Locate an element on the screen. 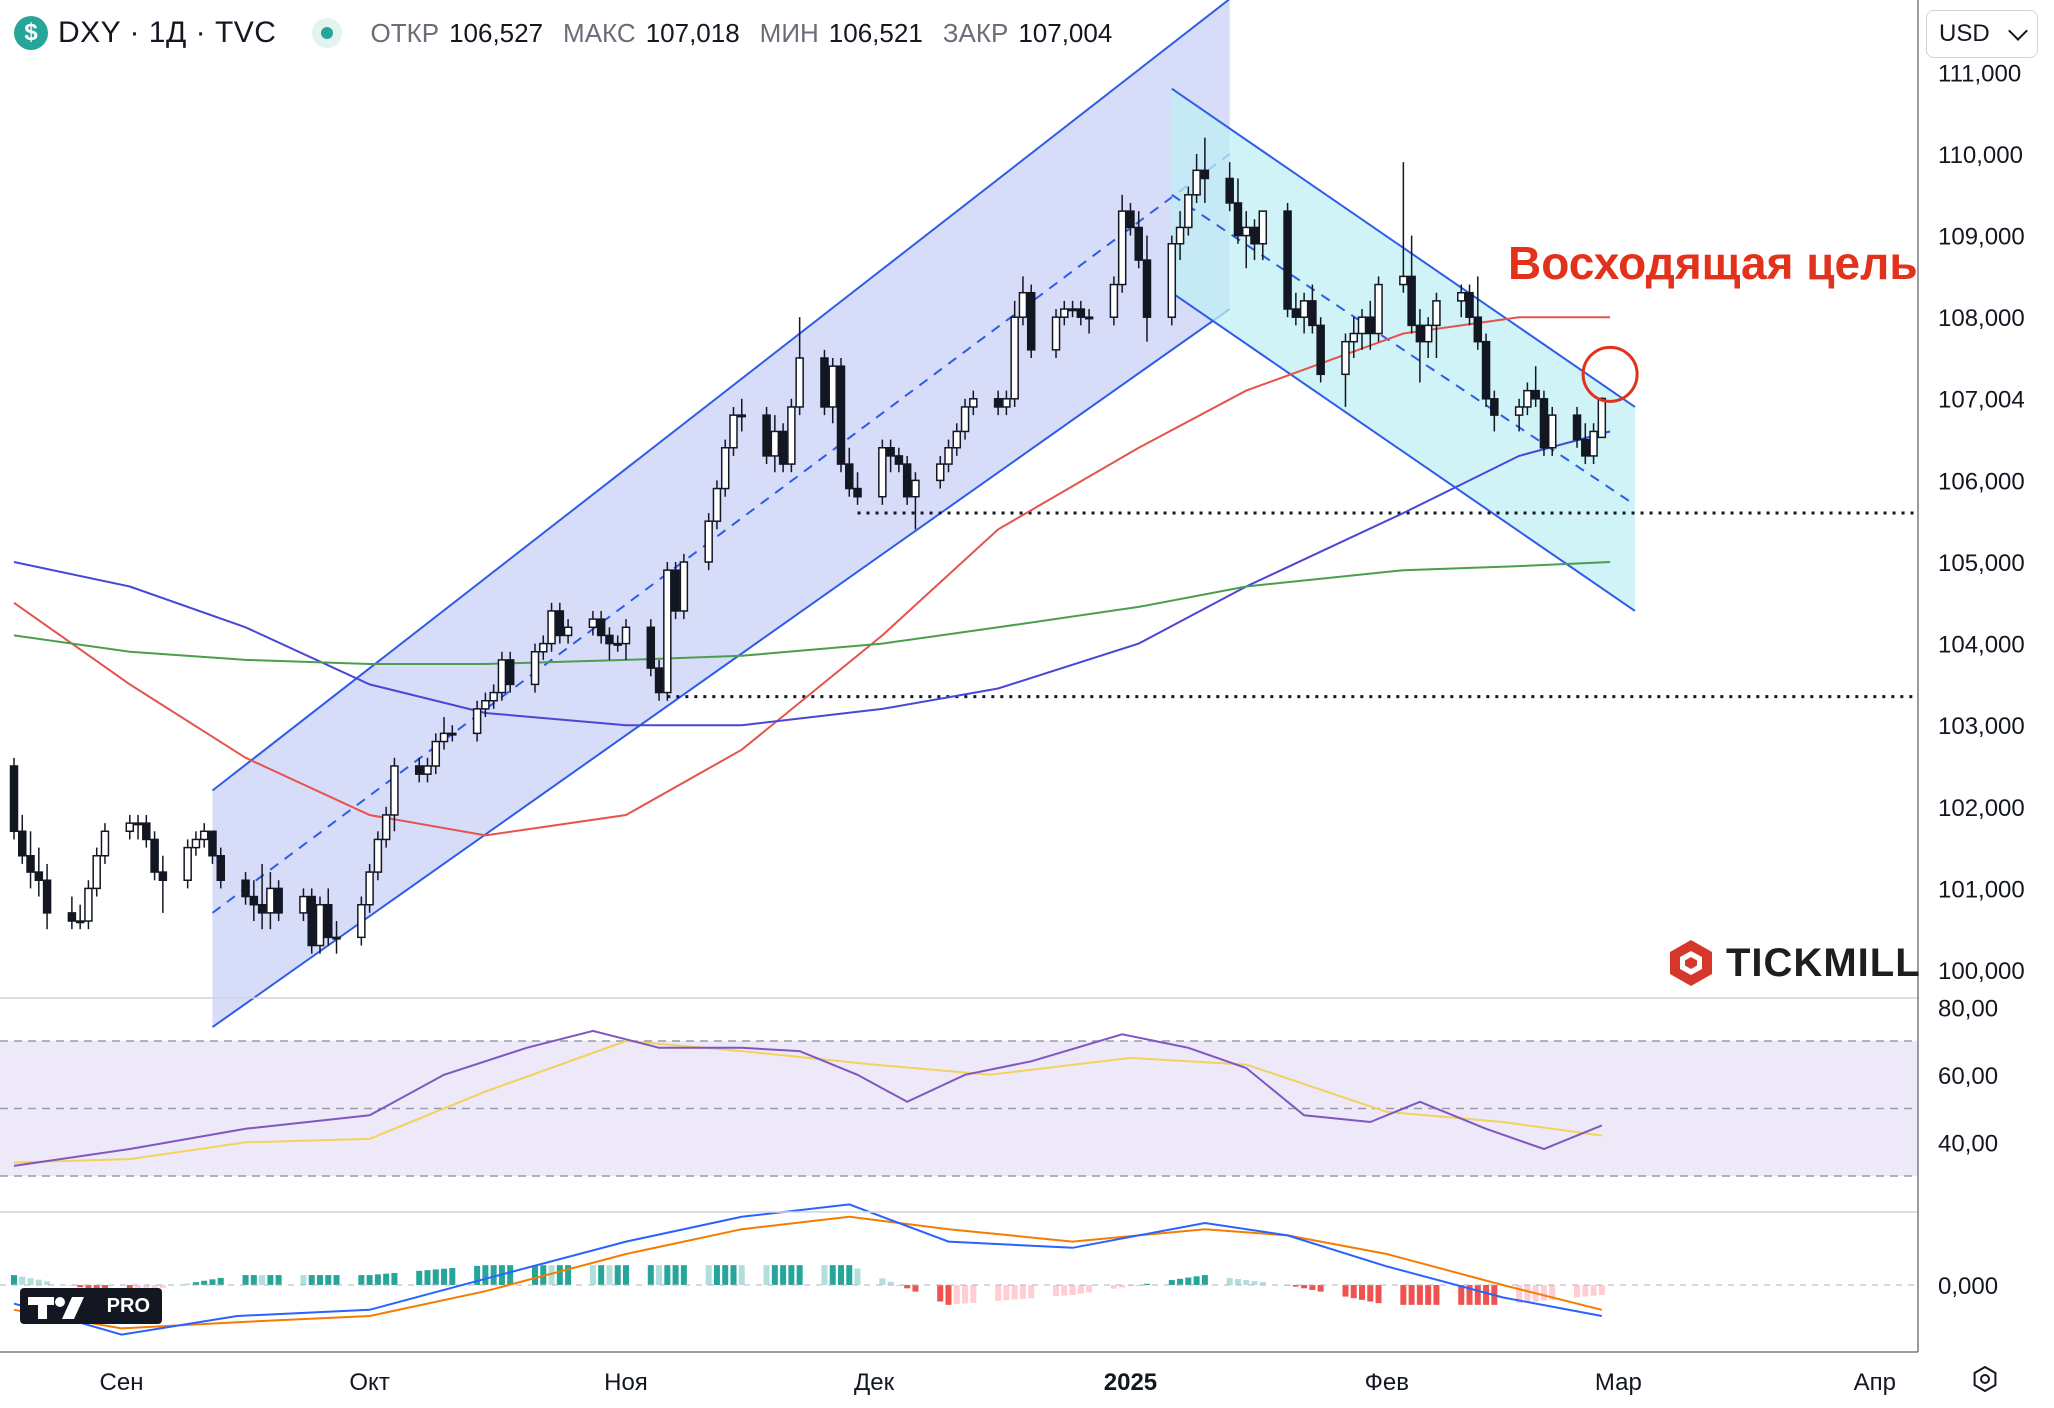 The image size is (2054, 1408). dollar-coin-icon: $ is located at coordinates (31, 33).